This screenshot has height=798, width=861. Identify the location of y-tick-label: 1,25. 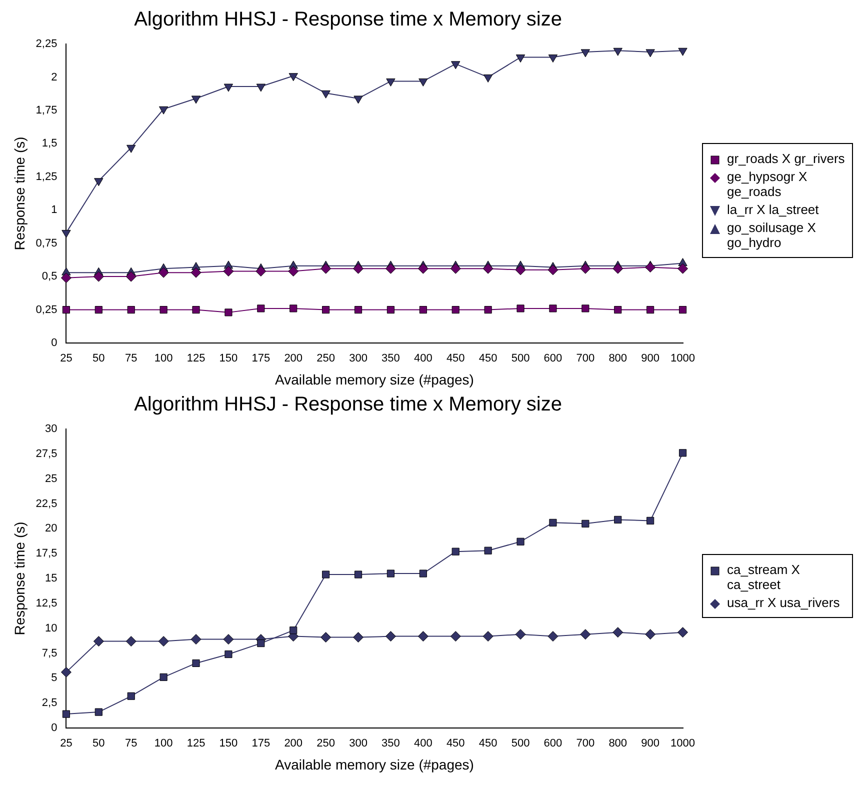
(47, 176).